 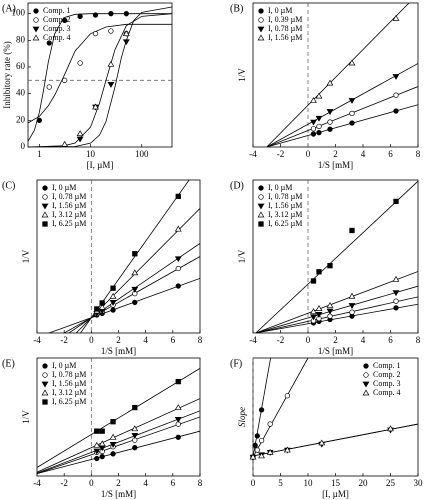 What do you see at coordinates (253, 154) in the screenshot?
I see `x-tick-label: -4` at bounding box center [253, 154].